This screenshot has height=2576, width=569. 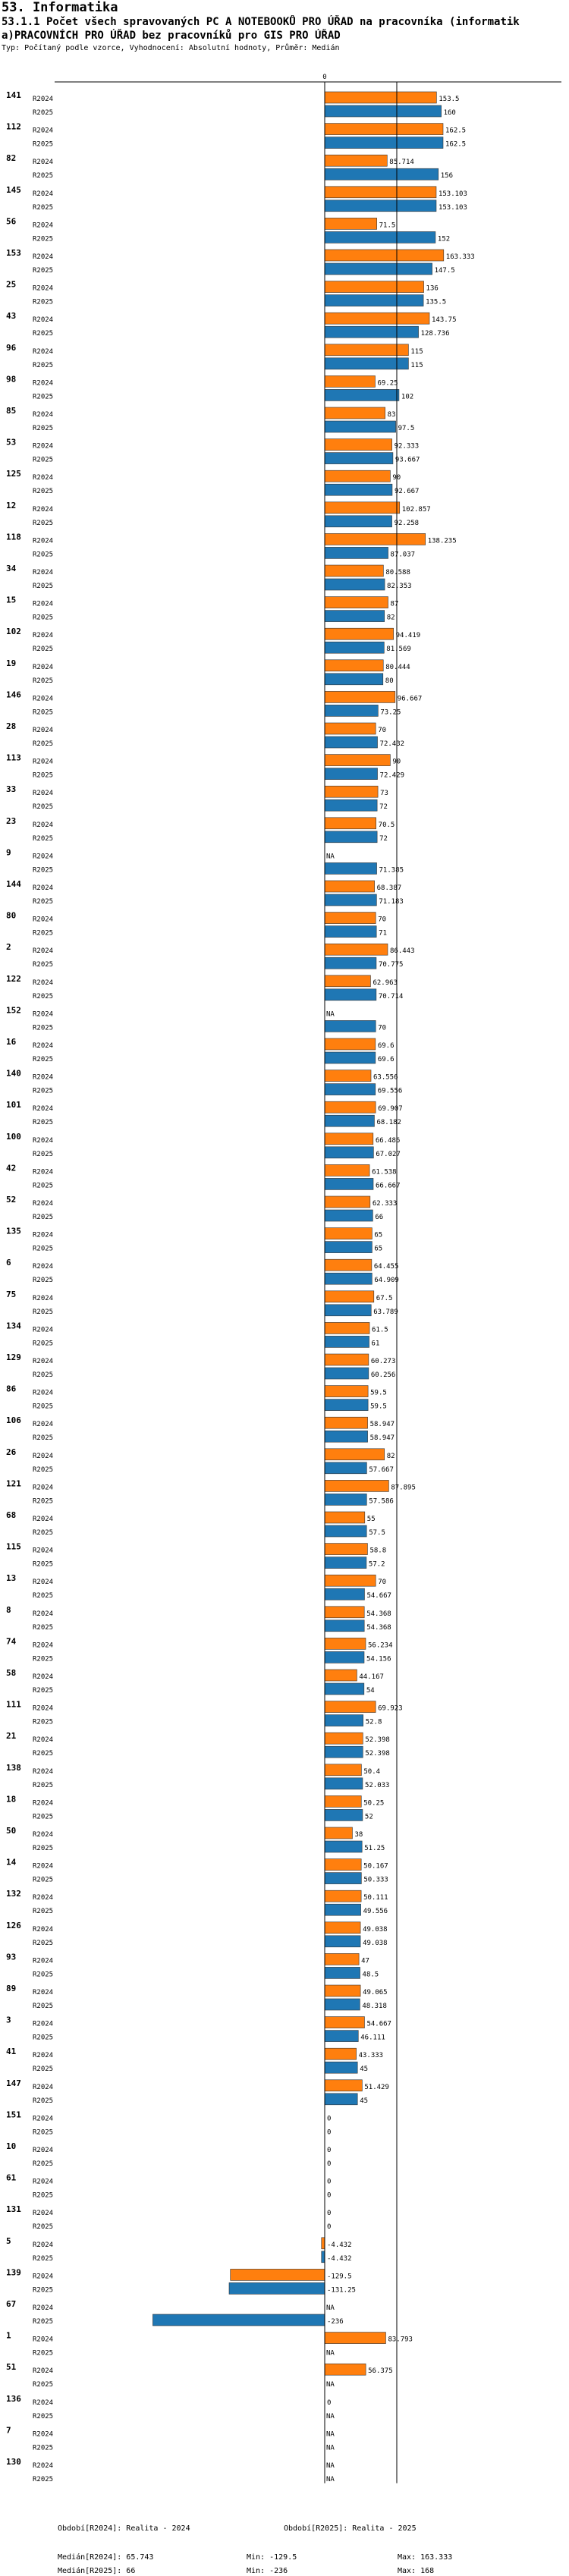 I want to click on value-label-r2024: 70, so click(x=382, y=730).